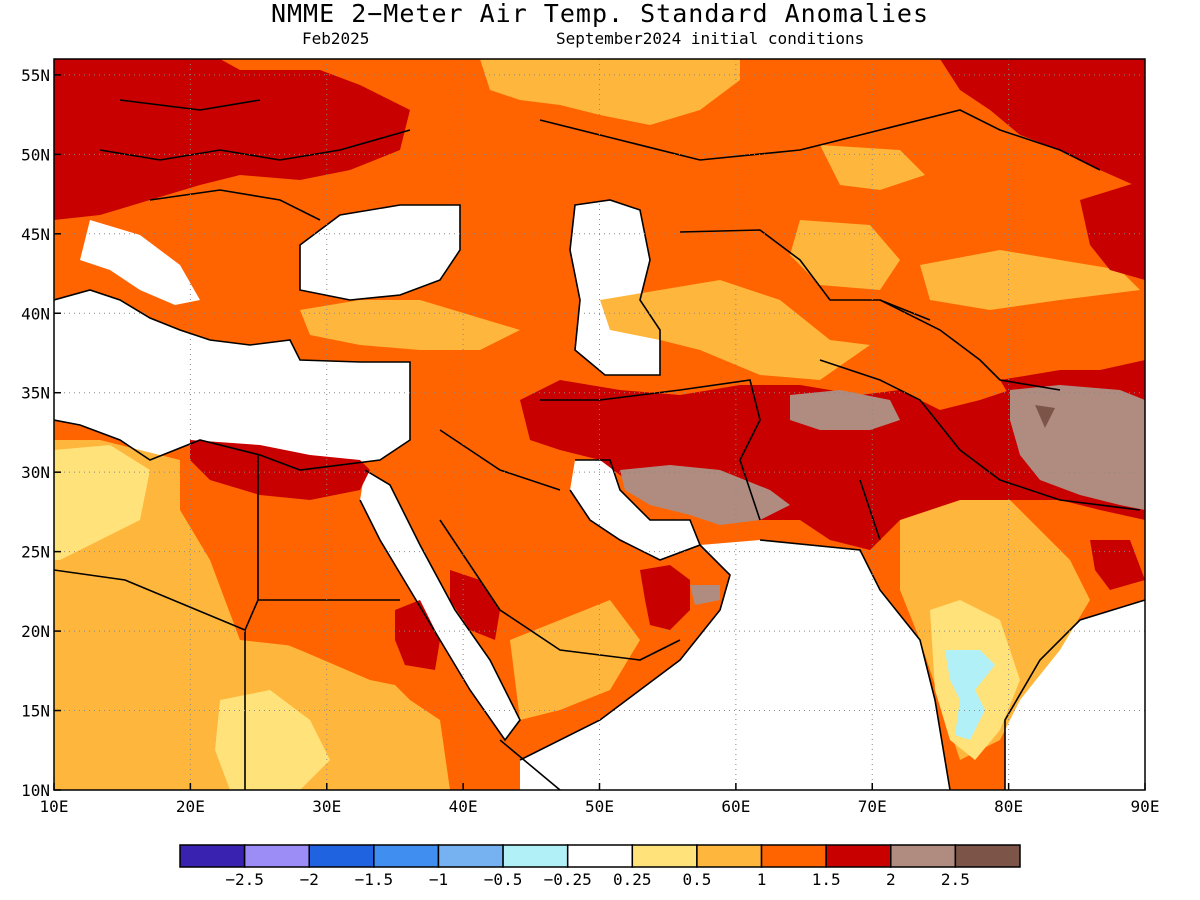  What do you see at coordinates (35, 790) in the screenshot?
I see `lat-tick-label: 10N` at bounding box center [35, 790].